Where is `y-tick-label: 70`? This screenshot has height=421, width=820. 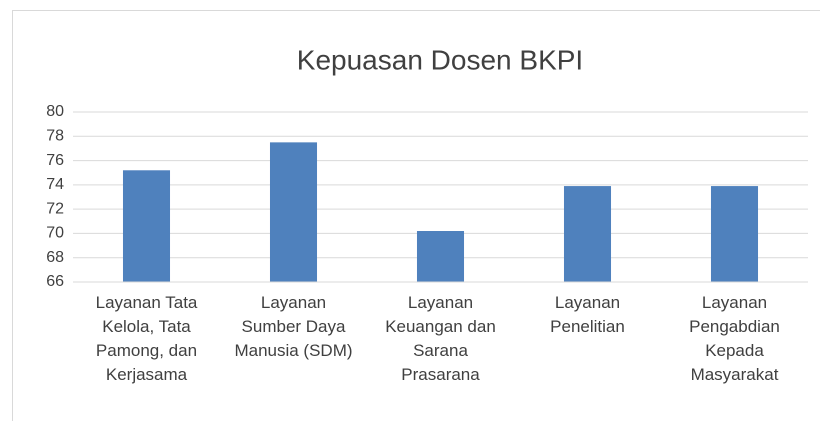 y-tick-label: 70 is located at coordinates (55, 233).